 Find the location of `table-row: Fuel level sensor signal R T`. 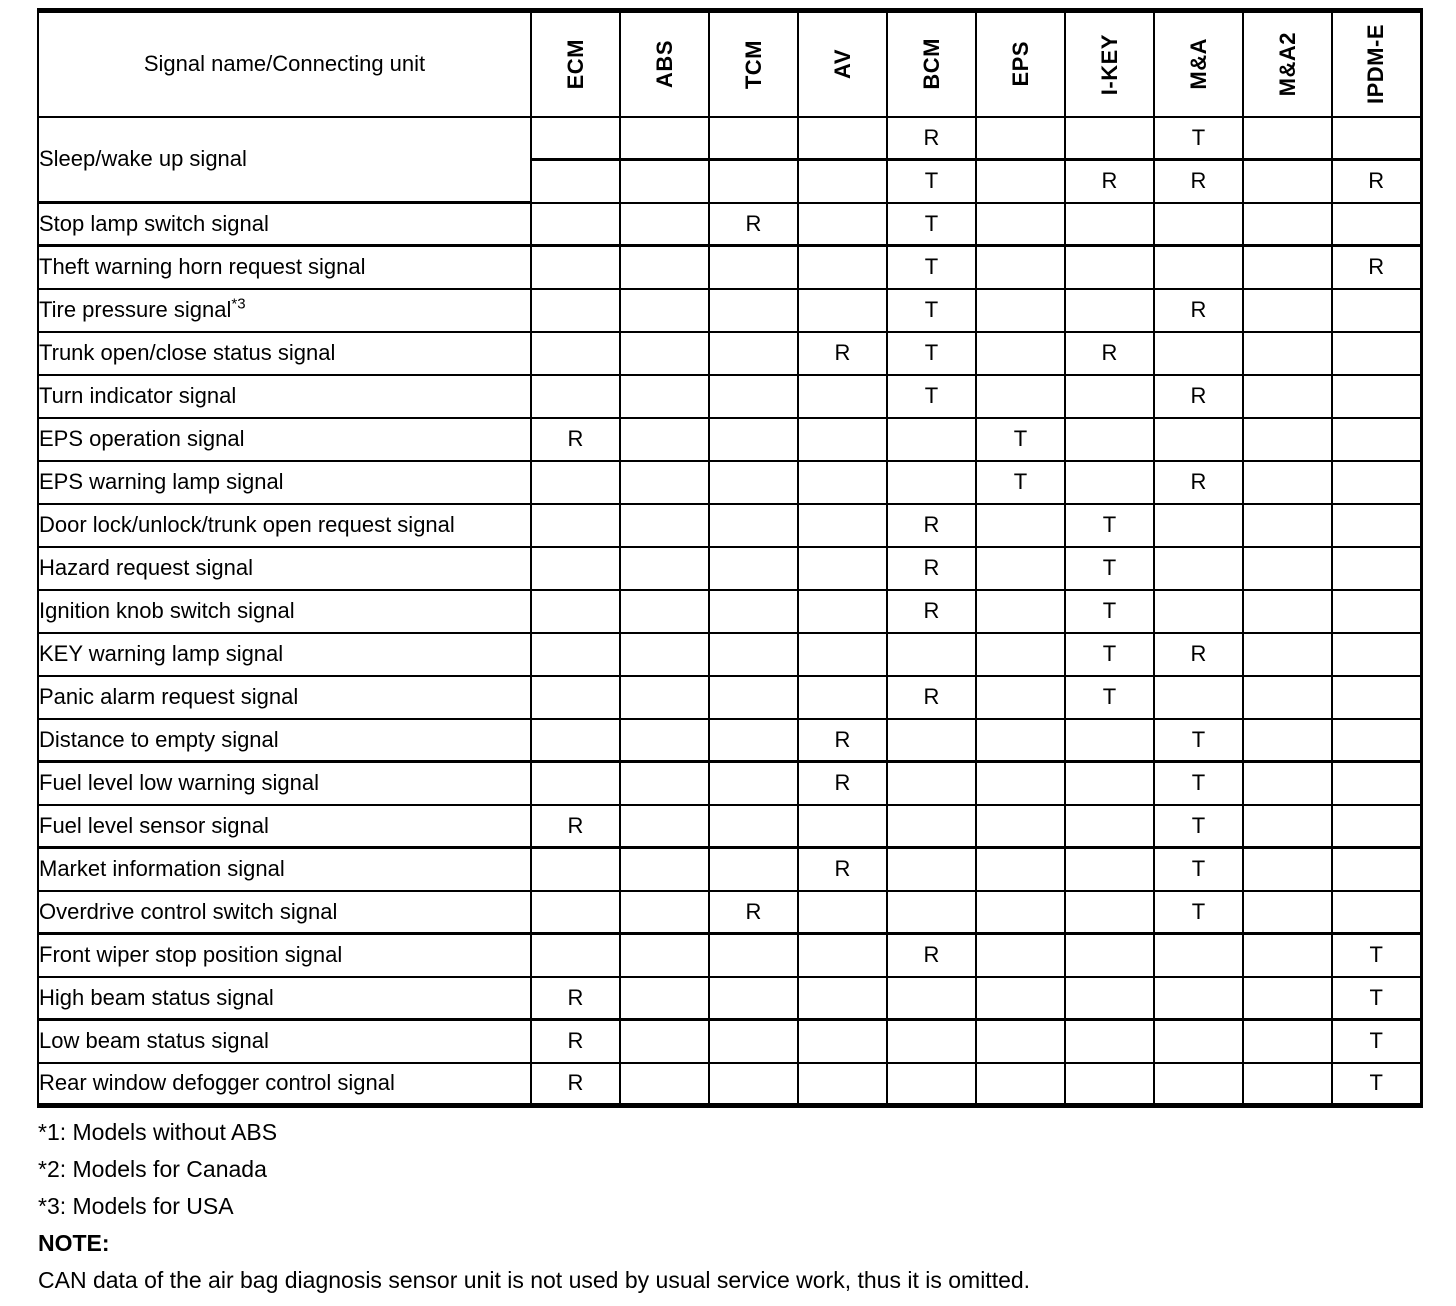

table-row: Fuel level sensor signal R T is located at coordinates (729, 826).